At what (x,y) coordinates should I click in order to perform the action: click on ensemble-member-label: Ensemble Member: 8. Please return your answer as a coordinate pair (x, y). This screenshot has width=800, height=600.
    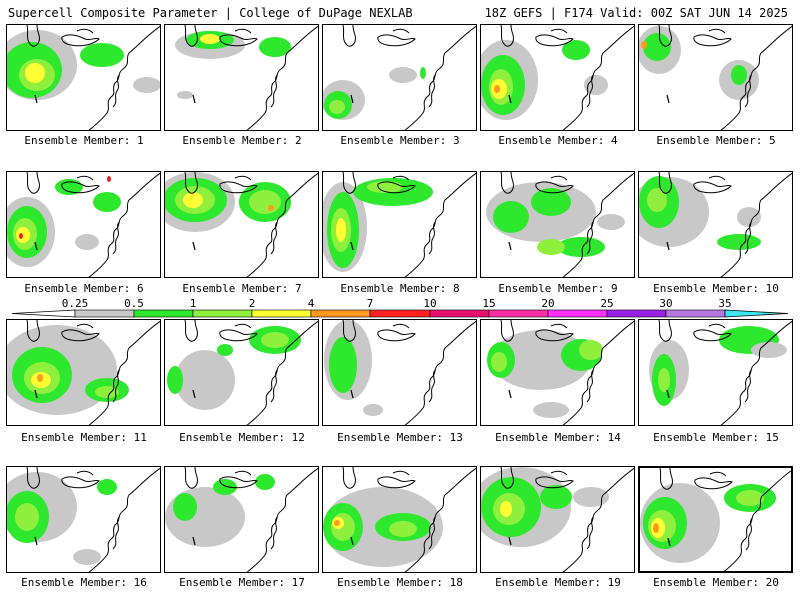
    Looking at the image, I should click on (400, 288).